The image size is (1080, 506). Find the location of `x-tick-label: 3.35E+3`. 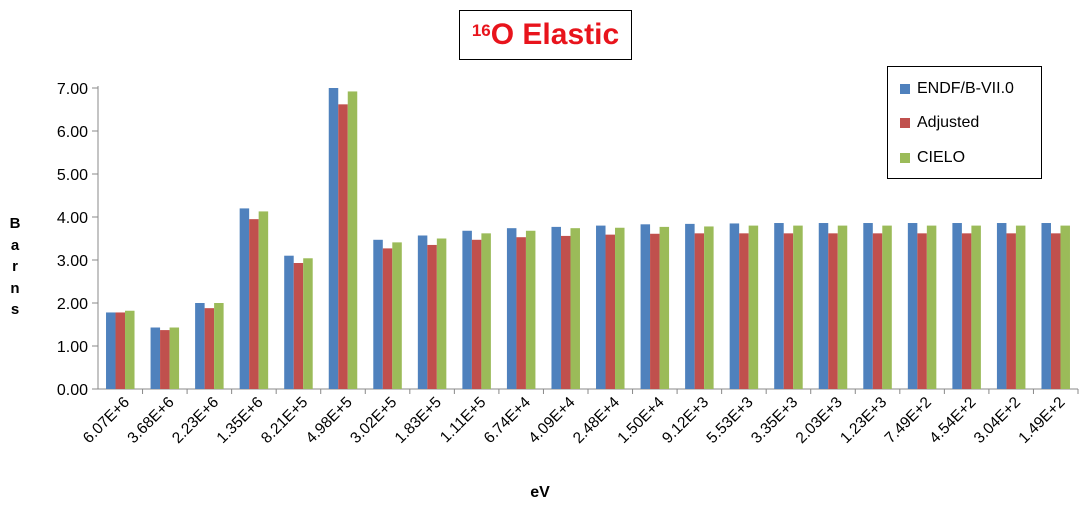

x-tick-label: 3.35E+3 is located at coordinates (774, 420).